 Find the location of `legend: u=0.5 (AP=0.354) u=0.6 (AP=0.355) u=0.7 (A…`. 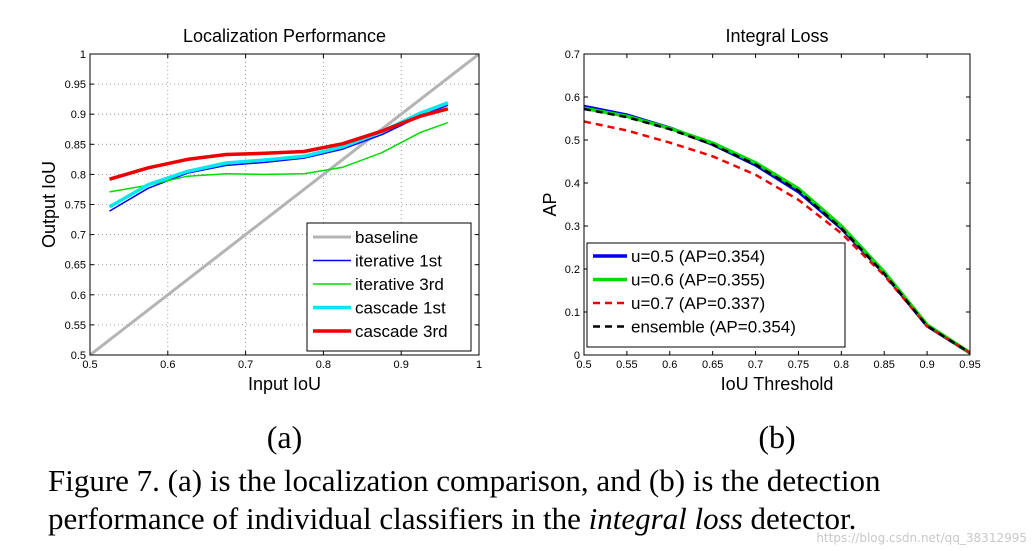

legend: u=0.5 (AP=0.354) u=0.6 (AP=0.355) u=0.7 (A… is located at coordinates (716, 295).